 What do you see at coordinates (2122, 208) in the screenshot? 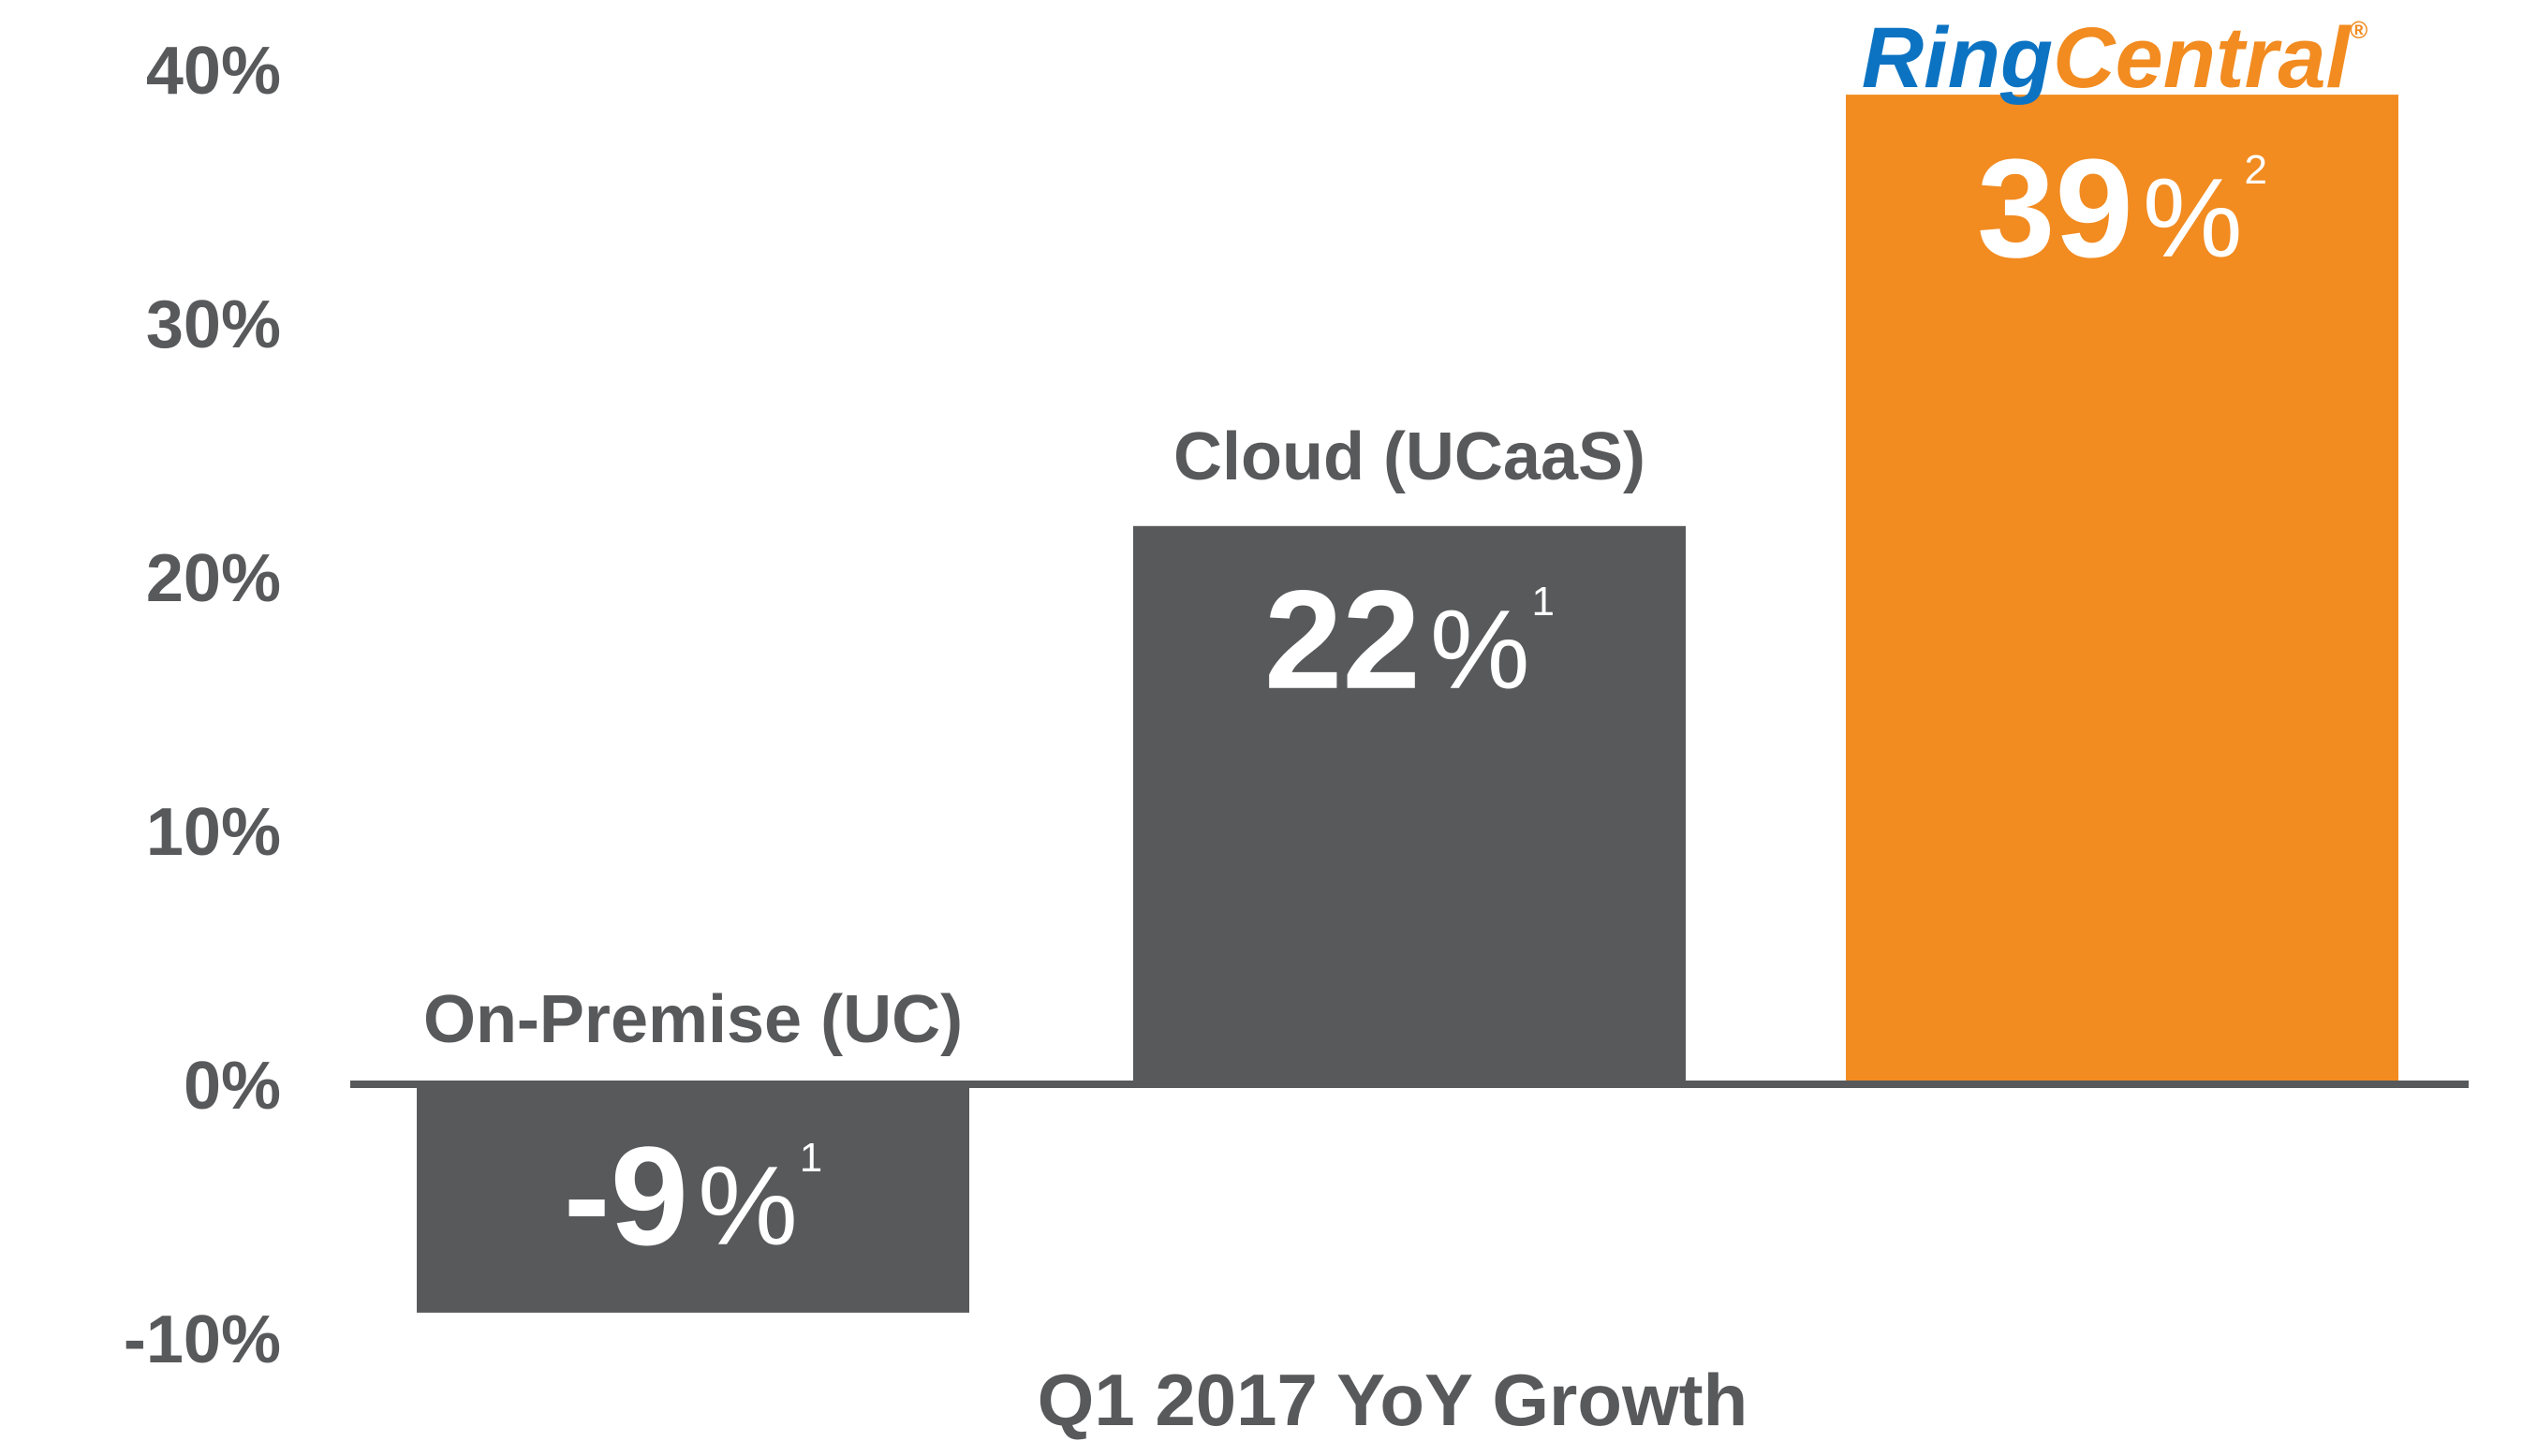
I see `value-label: 39%2` at bounding box center [2122, 208].